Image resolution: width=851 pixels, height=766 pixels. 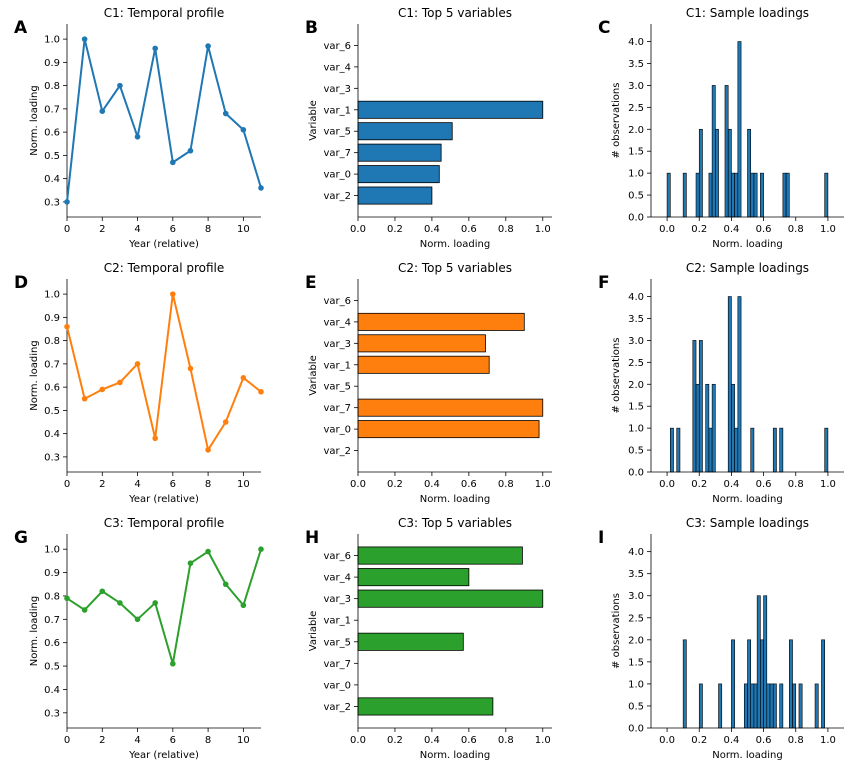 I want to click on x-tick-label: 1.0, so click(x=543, y=229).